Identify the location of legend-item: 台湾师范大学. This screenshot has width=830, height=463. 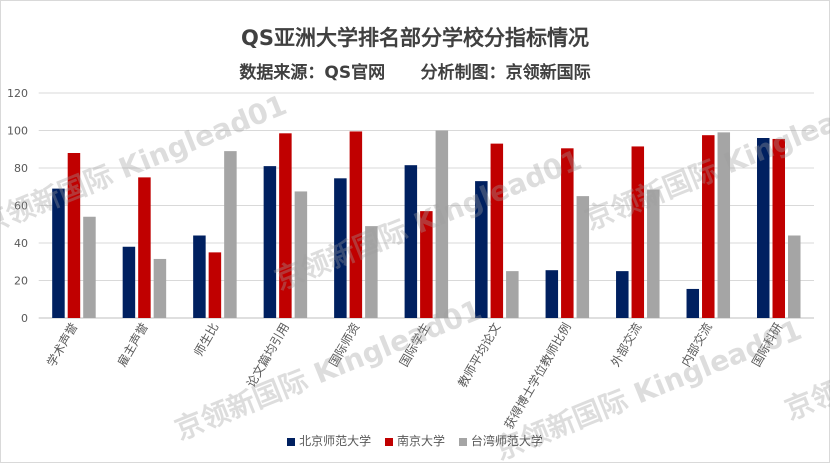
(500, 441).